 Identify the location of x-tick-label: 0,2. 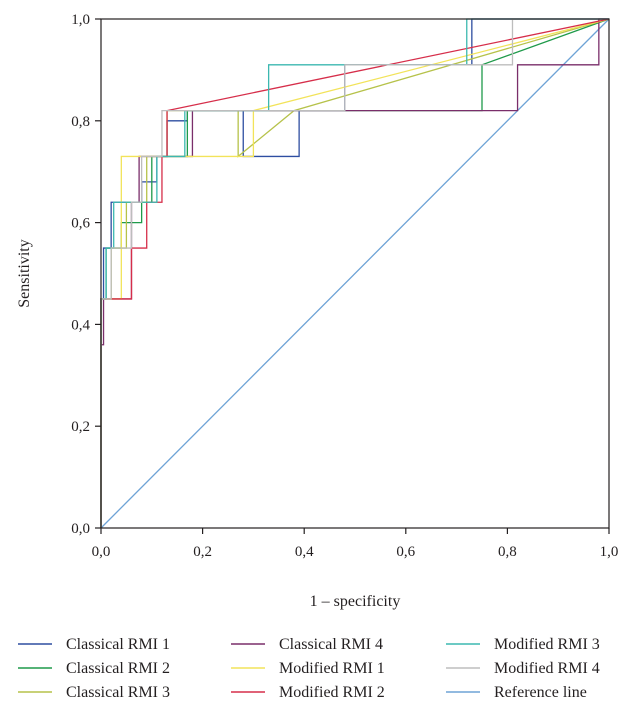
(202, 552).